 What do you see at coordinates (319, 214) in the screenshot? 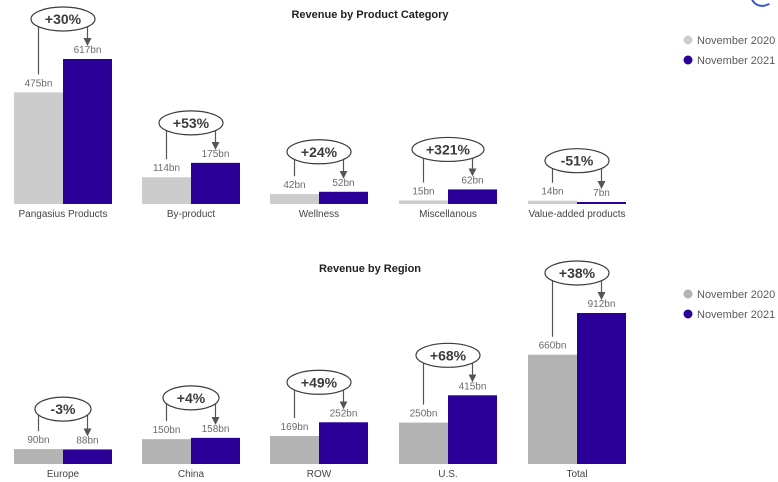
I see `category-label: Wellness` at bounding box center [319, 214].